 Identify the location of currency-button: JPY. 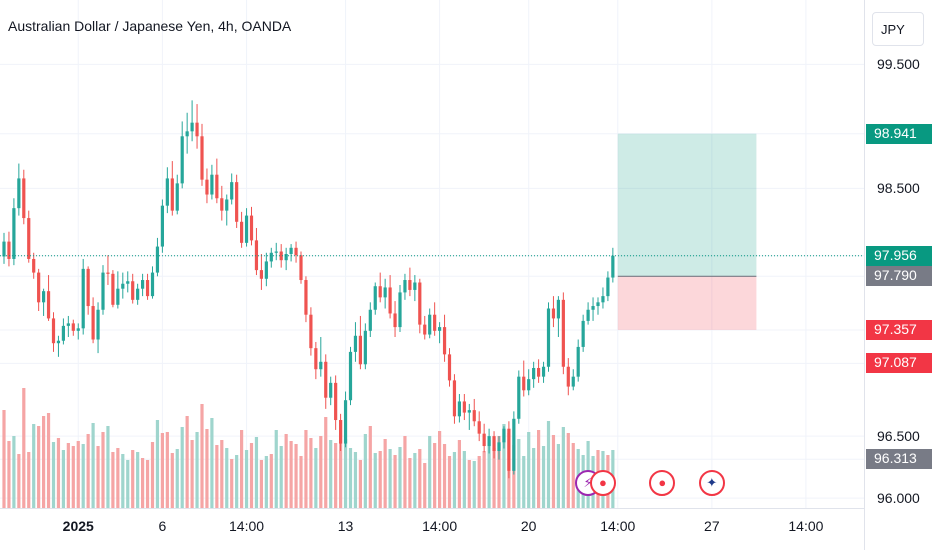
(898, 29).